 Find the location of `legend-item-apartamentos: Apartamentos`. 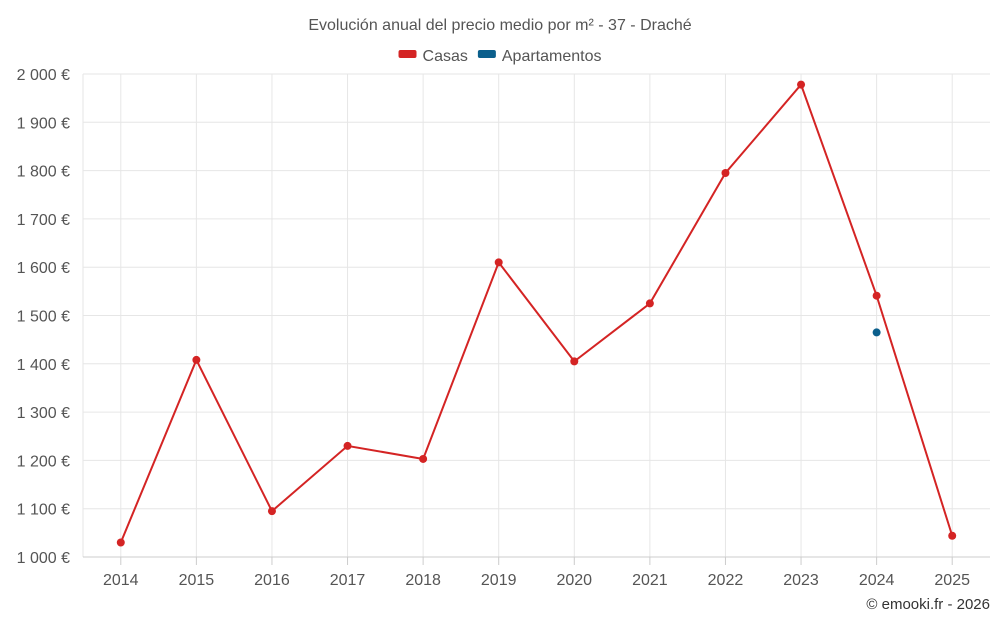

legend-item-apartamentos: Apartamentos is located at coordinates (539, 56).